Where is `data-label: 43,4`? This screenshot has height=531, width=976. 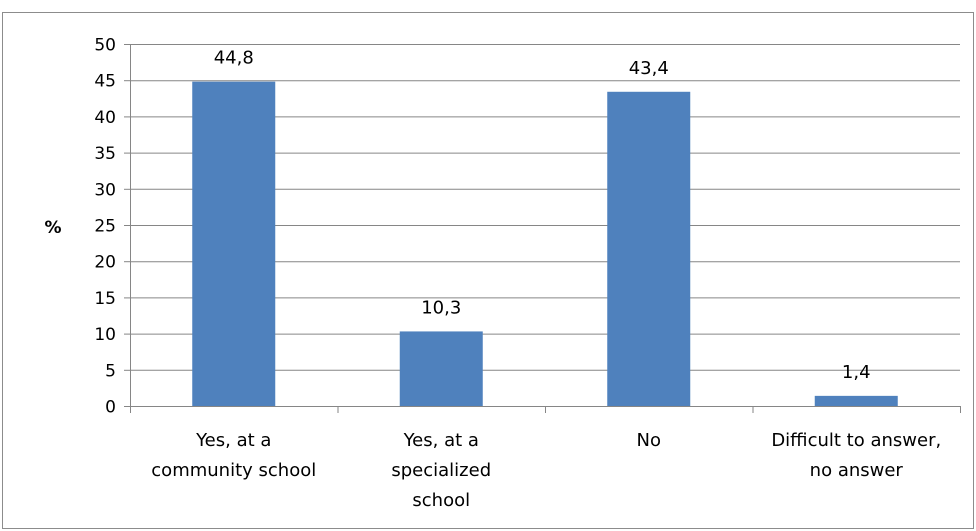
data-label: 43,4 is located at coordinates (649, 68).